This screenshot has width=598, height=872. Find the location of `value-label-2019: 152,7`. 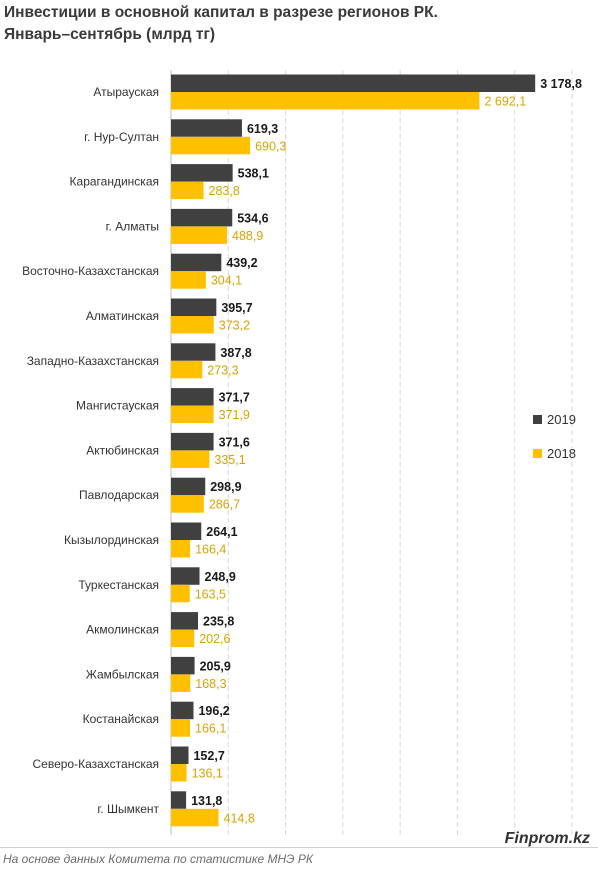

value-label-2019: 152,7 is located at coordinates (208, 756).